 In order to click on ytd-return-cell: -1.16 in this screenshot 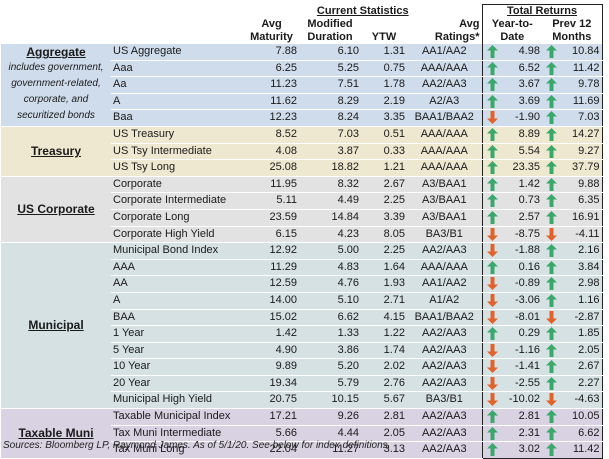, I will do `click(512, 351)`.